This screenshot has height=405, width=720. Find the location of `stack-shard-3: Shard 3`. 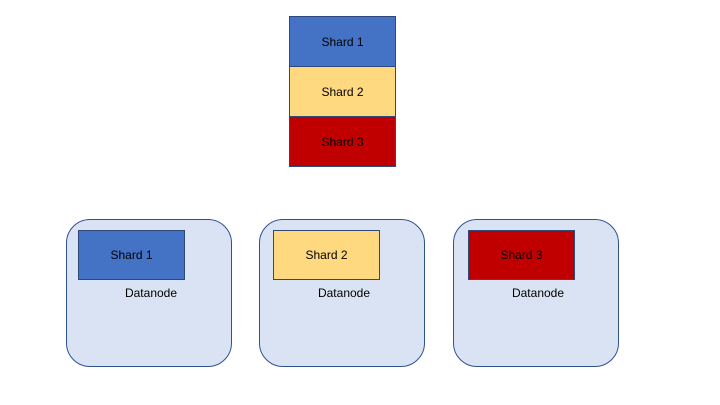

stack-shard-3: Shard 3 is located at coordinates (342, 141).